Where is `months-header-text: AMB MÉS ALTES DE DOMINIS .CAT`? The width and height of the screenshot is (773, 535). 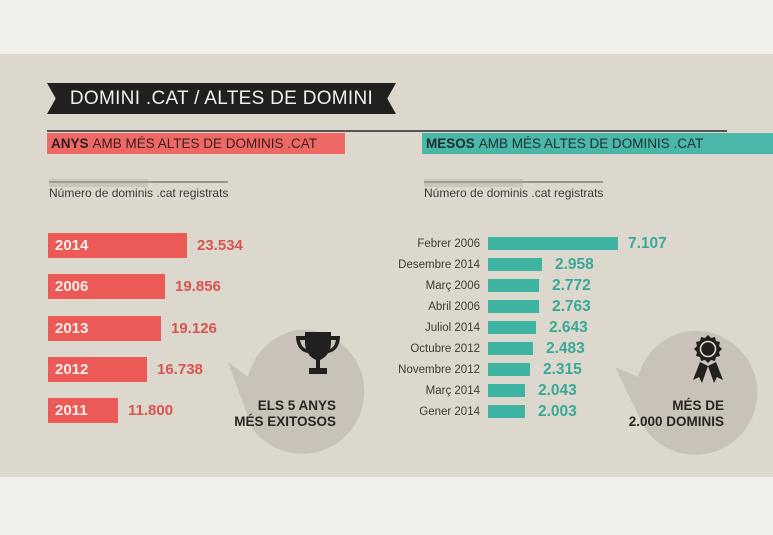
months-header-text: AMB MÉS ALTES DE DOMINIS .CAT is located at coordinates (591, 143).